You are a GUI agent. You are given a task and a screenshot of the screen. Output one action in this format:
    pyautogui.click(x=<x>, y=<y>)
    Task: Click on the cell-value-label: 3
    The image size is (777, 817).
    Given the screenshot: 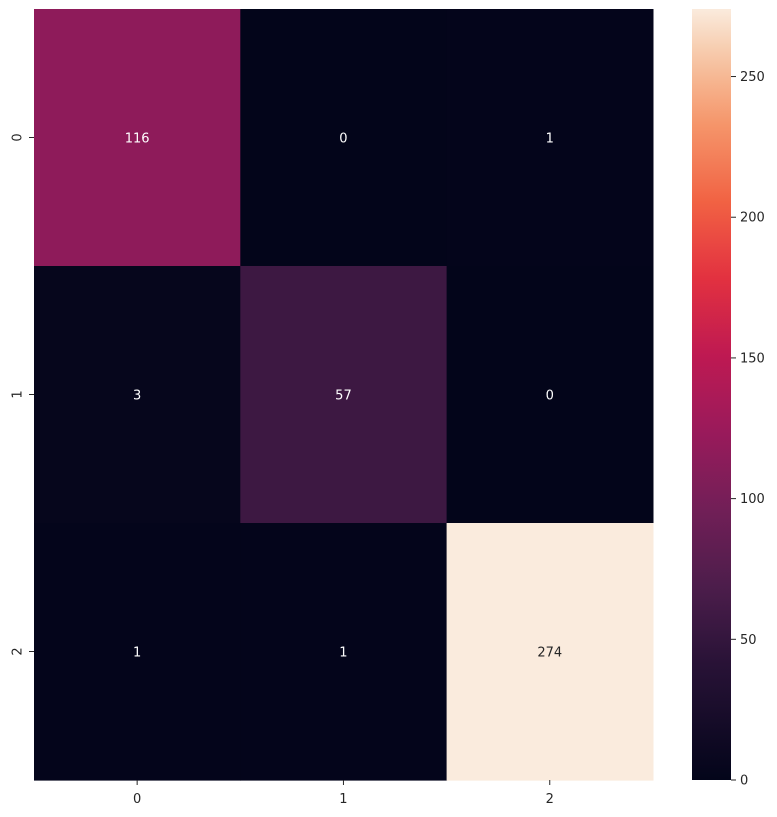 What is the action you would take?
    pyautogui.click(x=137, y=396)
    